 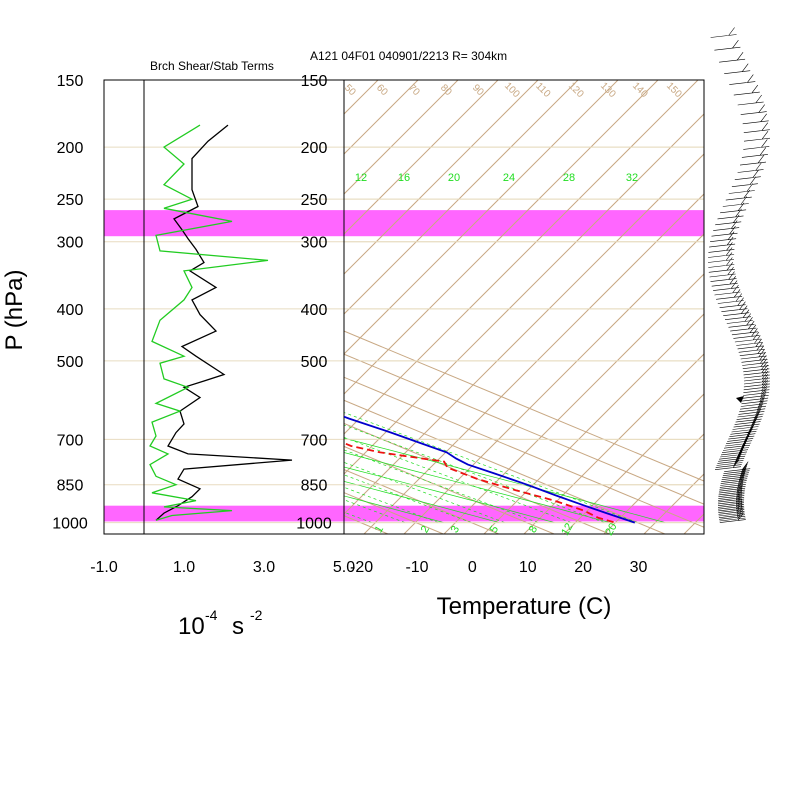 What do you see at coordinates (404, 178) in the screenshot?
I see `mixing-ratio-label-1: 16` at bounding box center [404, 178].